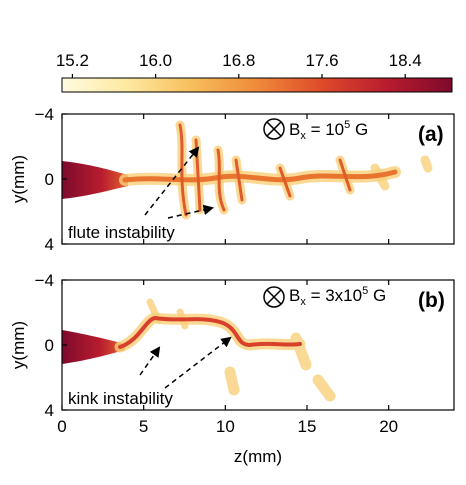 This screenshot has width=466, height=485. I want to click on field-label: Bx = 3x105 G, so click(337, 296).